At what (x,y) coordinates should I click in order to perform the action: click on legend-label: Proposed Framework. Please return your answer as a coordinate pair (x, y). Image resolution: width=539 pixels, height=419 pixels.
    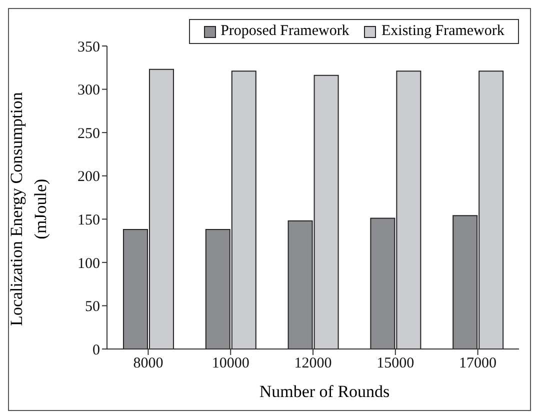
    Looking at the image, I should click on (285, 31).